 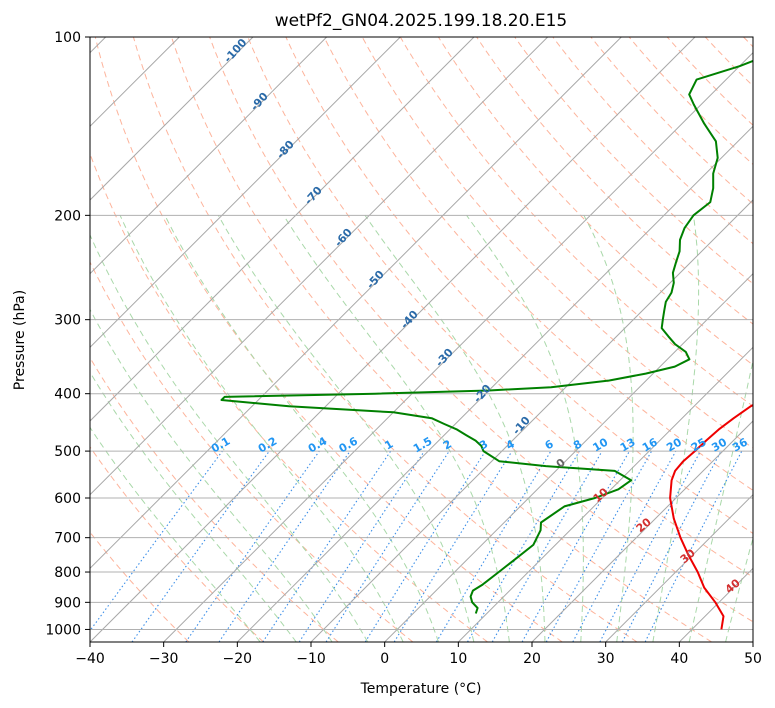 What do you see at coordinates (238, 659) in the screenshot?
I see `x-tick-label: −20` at bounding box center [238, 659].